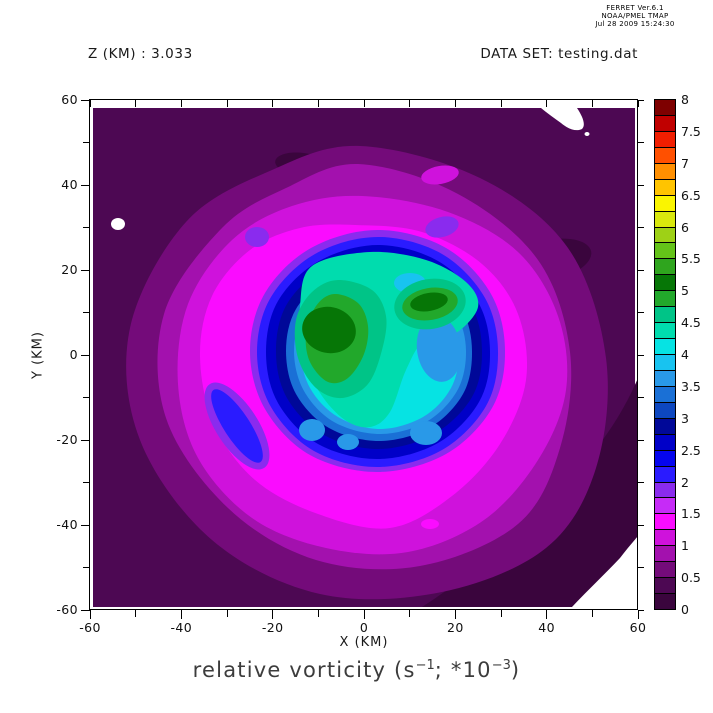 Image resolution: width=713 pixels, height=713 pixels. I want to click on y-tick-label: -60, so click(67, 609).